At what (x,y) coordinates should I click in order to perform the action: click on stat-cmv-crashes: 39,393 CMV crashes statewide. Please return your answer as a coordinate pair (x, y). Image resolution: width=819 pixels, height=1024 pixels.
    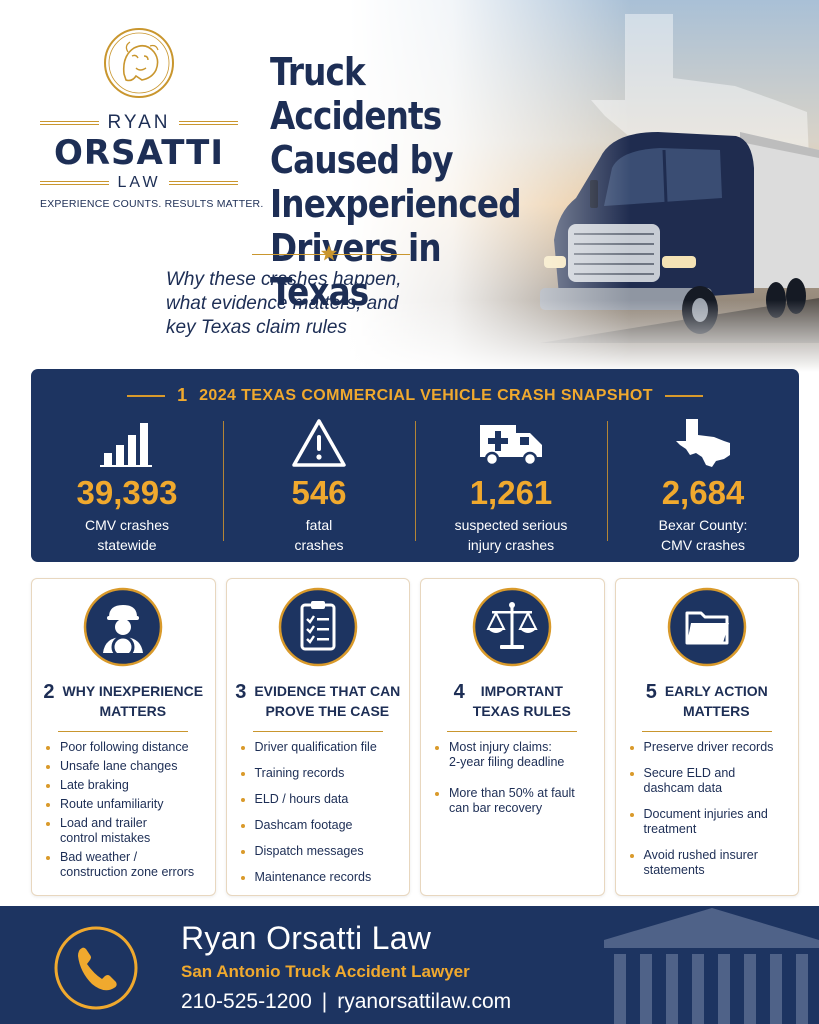
    Looking at the image, I should click on (127, 483).